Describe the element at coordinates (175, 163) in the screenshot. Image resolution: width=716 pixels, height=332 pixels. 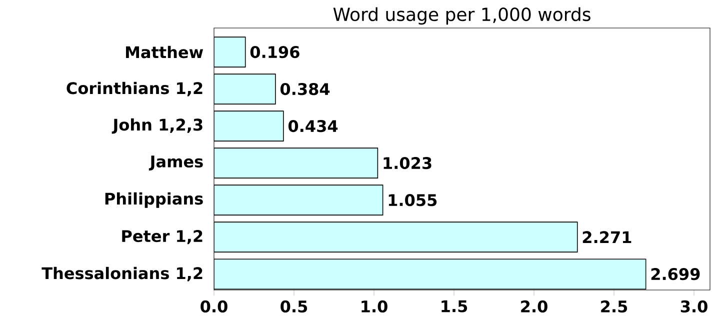
I see `y-tick-label: James` at that location.